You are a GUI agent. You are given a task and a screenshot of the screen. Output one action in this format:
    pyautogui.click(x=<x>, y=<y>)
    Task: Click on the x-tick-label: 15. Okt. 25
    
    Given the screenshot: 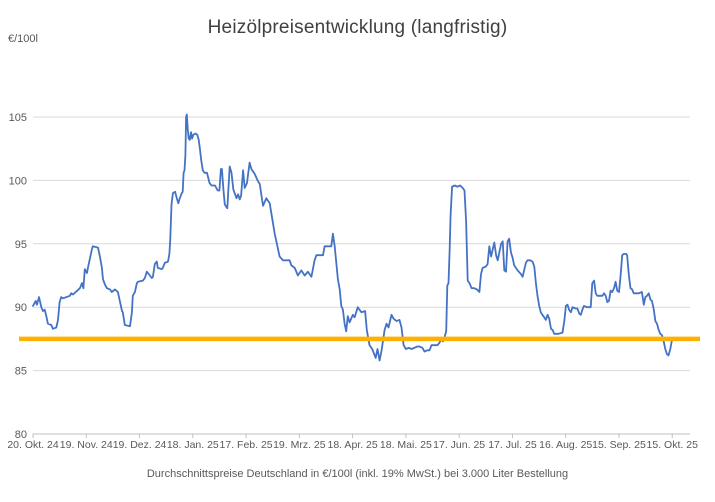 What is the action you would take?
    pyautogui.click(x=673, y=445)
    